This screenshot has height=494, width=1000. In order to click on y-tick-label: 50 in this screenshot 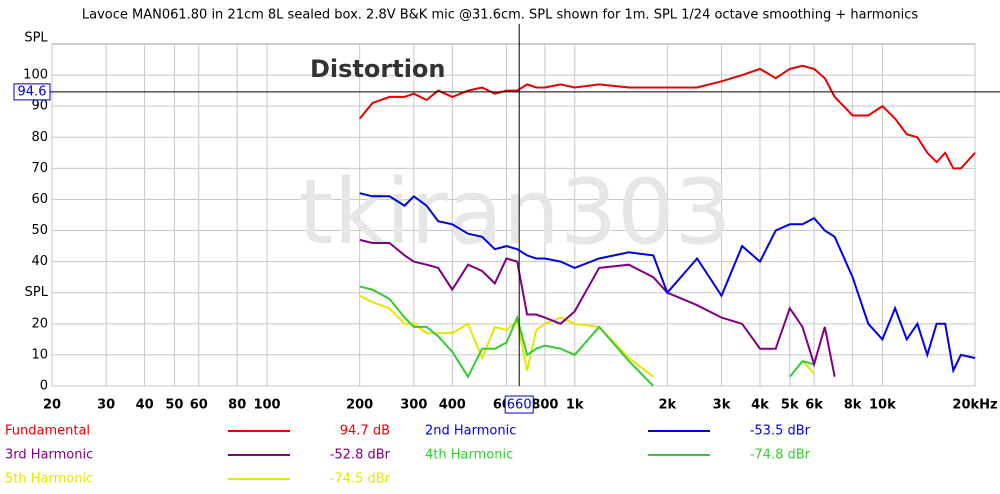, I will do `click(39, 230)`.